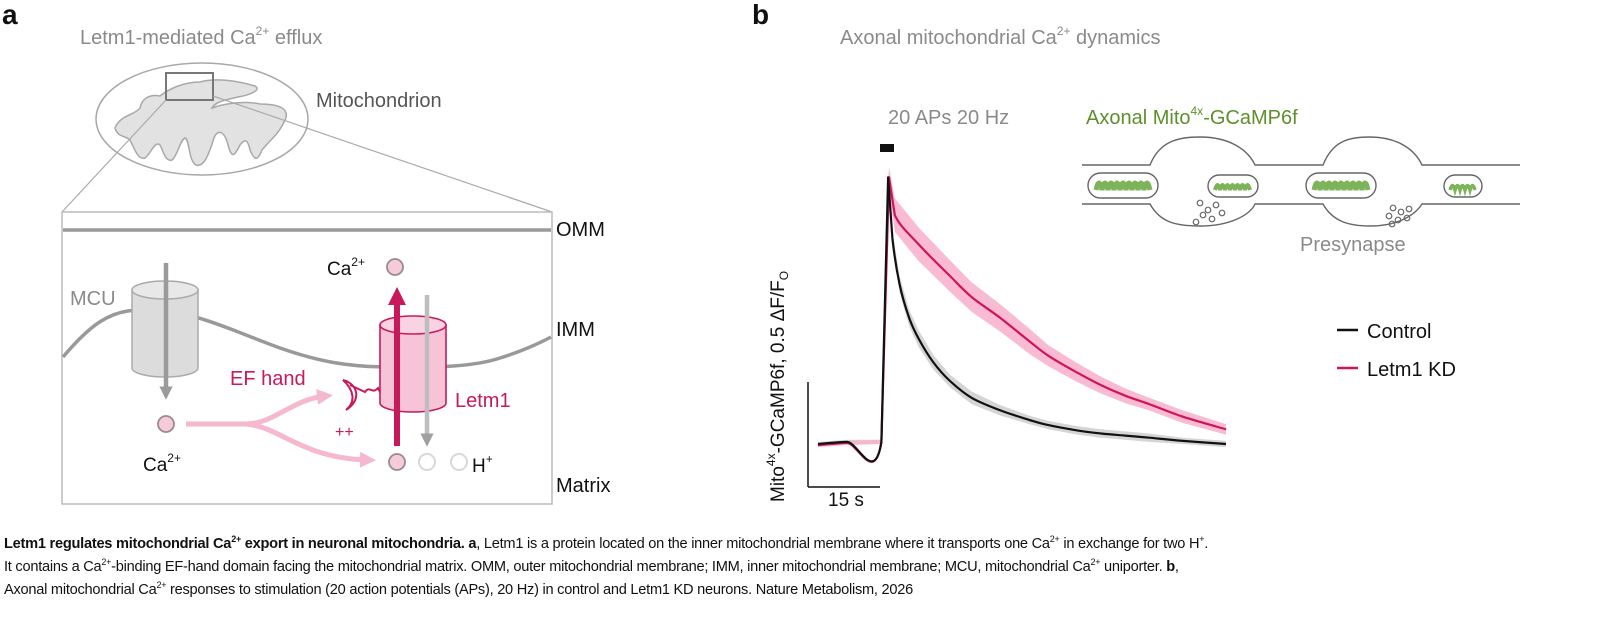  What do you see at coordinates (1000, 36) in the screenshot?
I see `panel-b-title: Axonal mitochondrial Ca2+ dynamics` at bounding box center [1000, 36].